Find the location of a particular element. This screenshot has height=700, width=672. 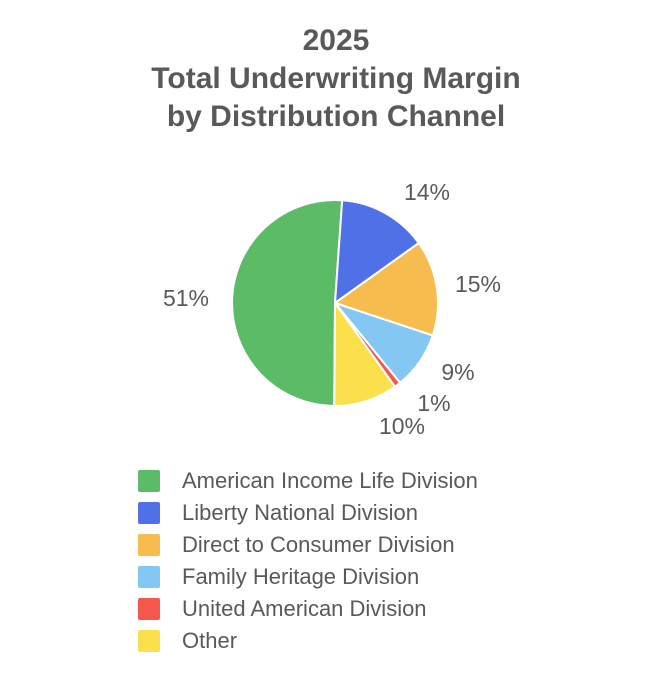

chart-title-line-1: 2025 is located at coordinates (336, 40).